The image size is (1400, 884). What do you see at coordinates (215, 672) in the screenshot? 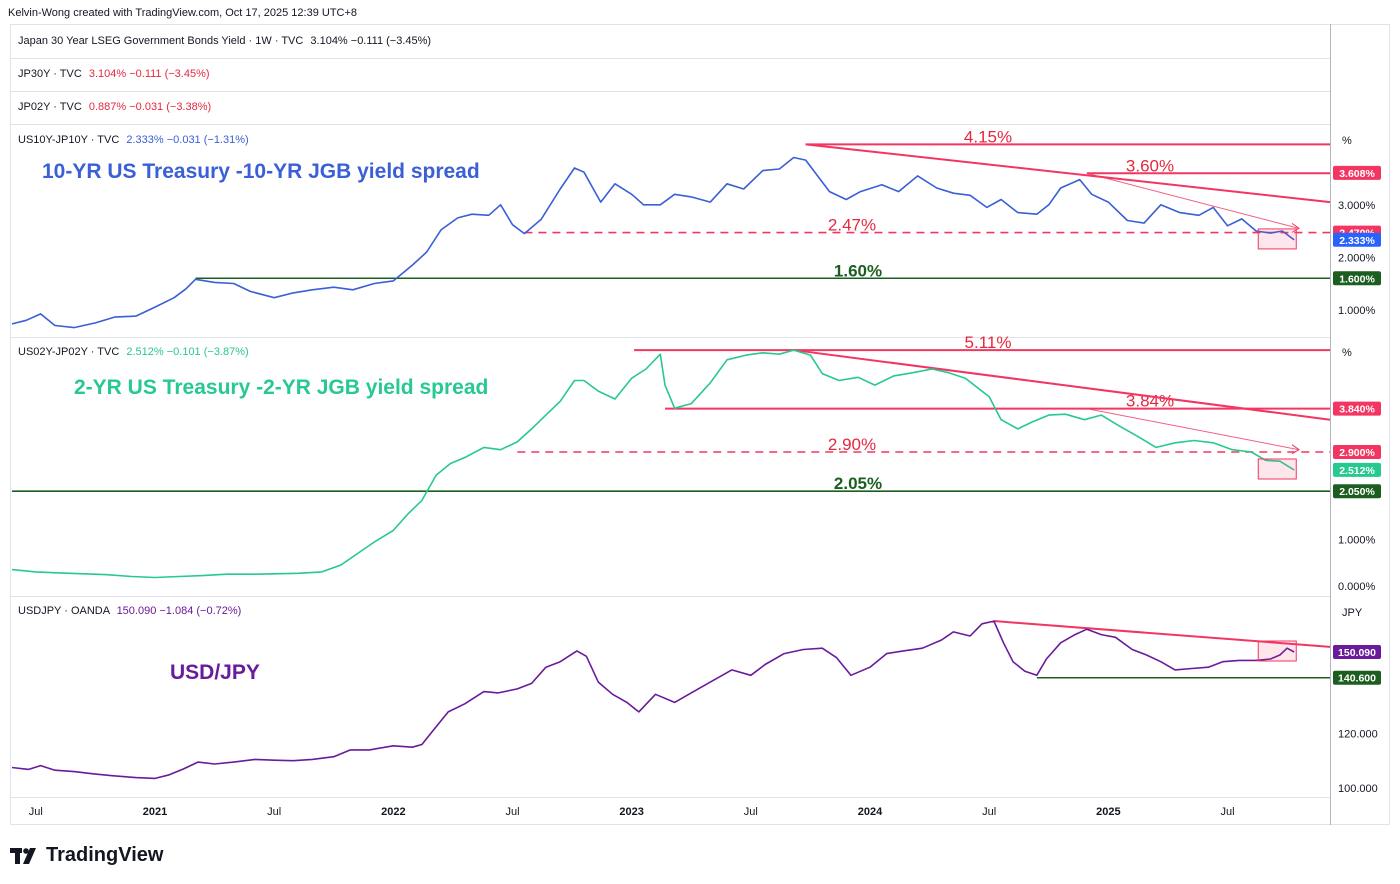
I see `chart-title: USD/JPY` at bounding box center [215, 672].